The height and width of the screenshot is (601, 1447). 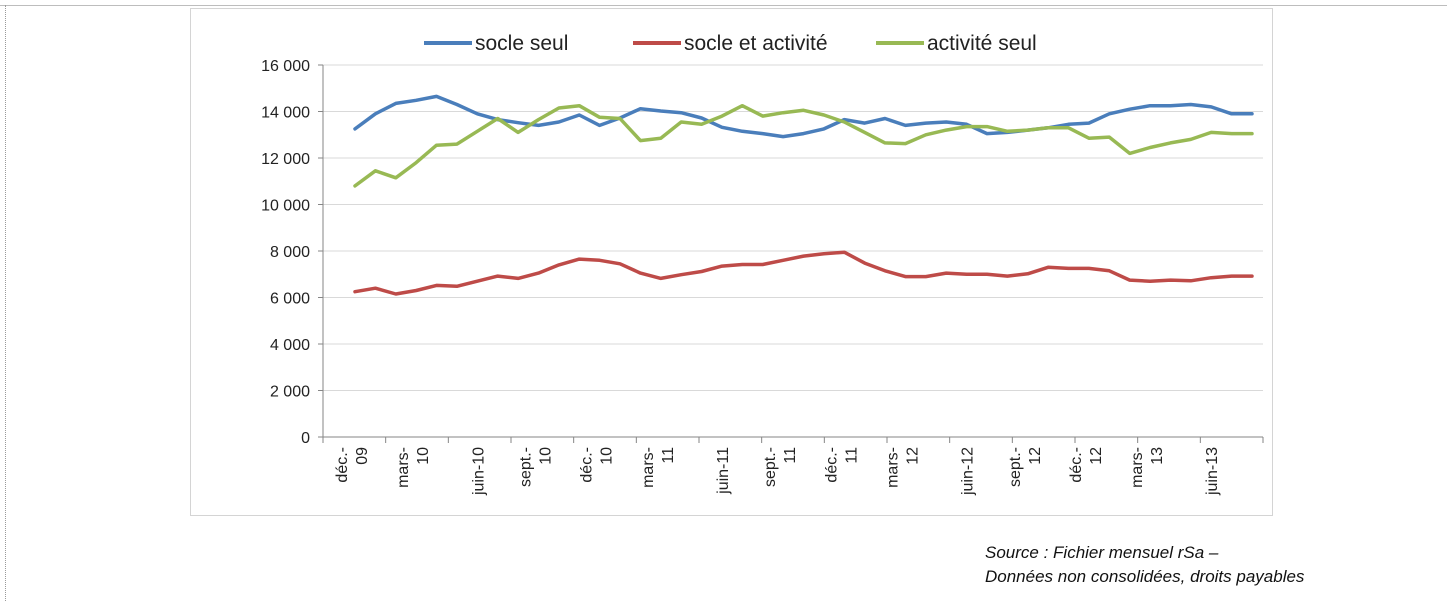 I want to click on x-tick-label-line: 13, so click(x=1157, y=456).